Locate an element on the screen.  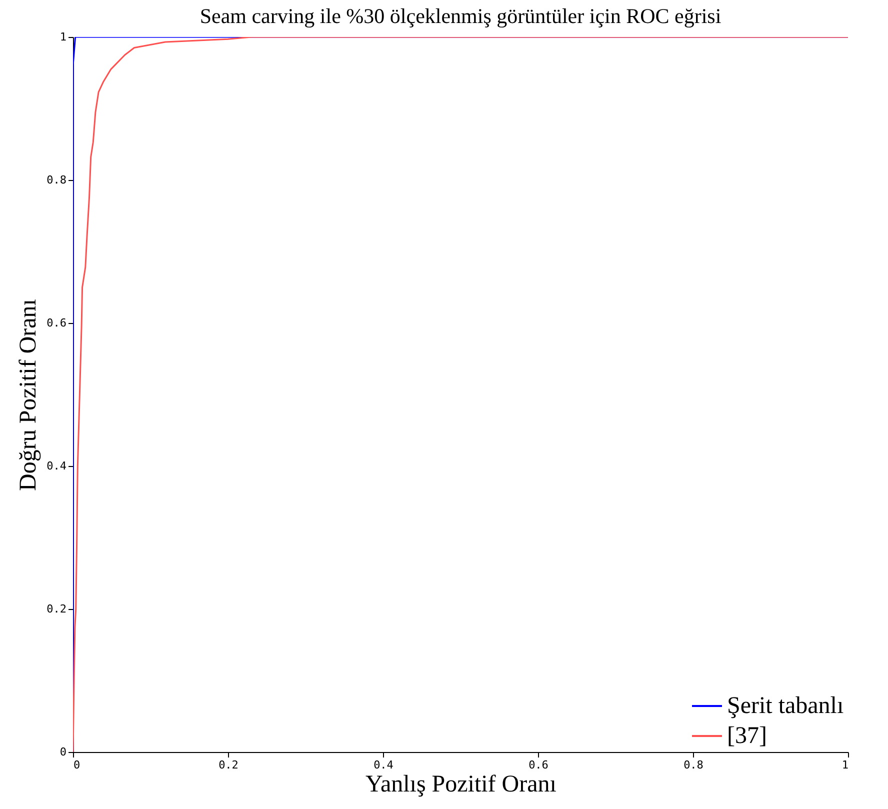
y-tick-label: 0 is located at coordinates (63, 752).